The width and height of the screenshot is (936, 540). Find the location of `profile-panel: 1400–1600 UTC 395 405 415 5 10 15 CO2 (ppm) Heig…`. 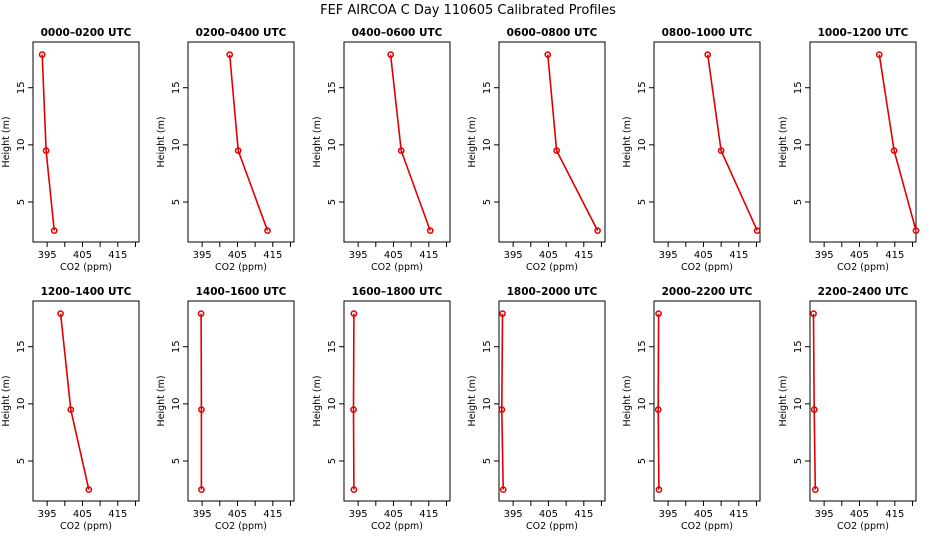

profile-panel: 1400–1600 UTC 395 405 415 5 10 15 CO2 (ppm) Heig… is located at coordinates (225, 409).